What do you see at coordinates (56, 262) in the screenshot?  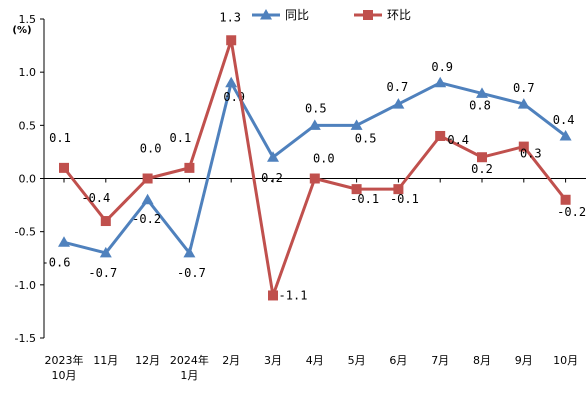 I see `data-label: -0.6` at bounding box center [56, 262].